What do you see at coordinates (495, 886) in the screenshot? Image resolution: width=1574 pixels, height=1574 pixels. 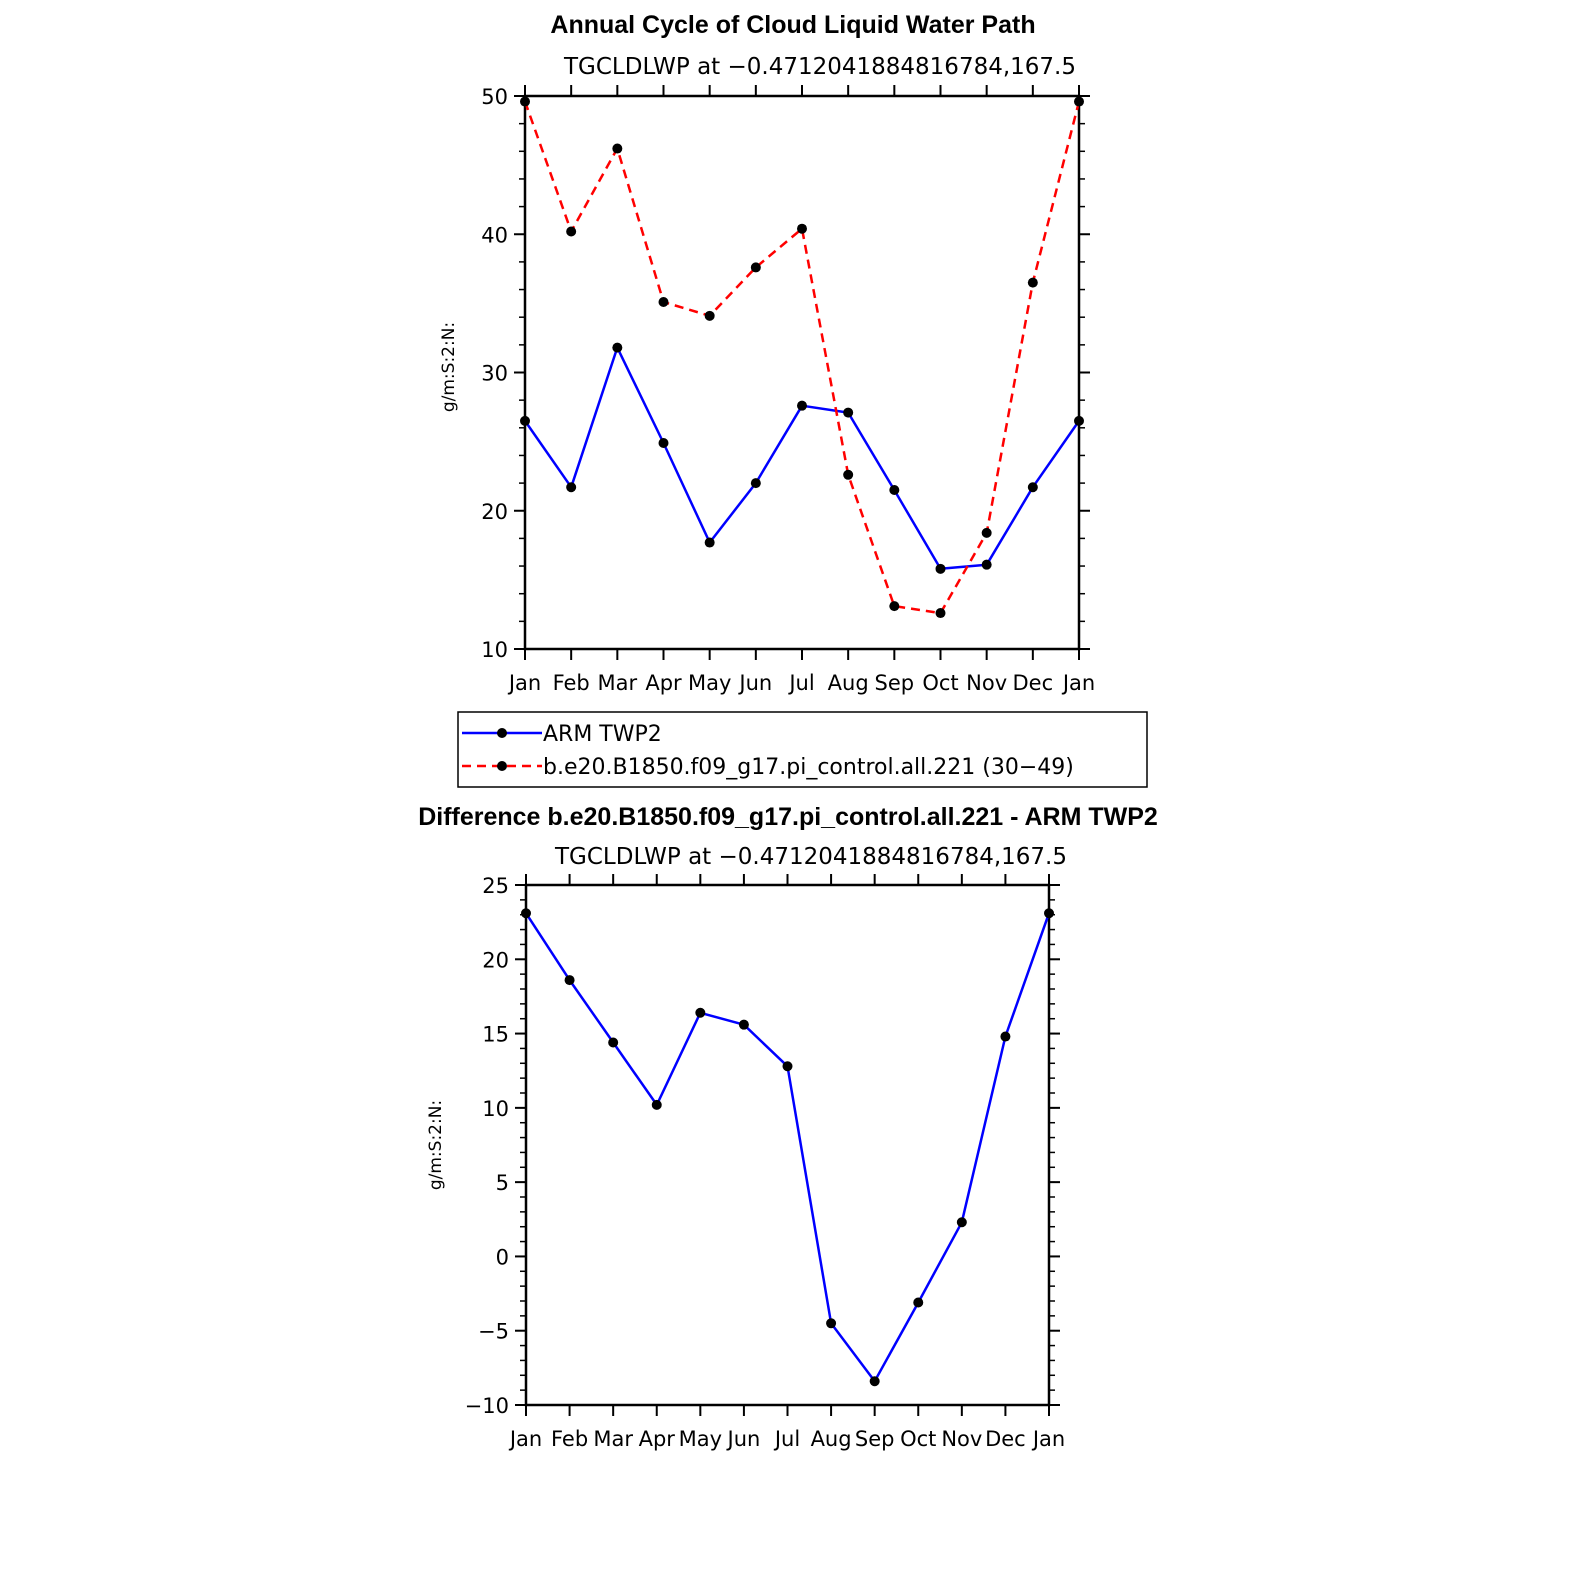 I see `chart2-ytick-label: 25` at bounding box center [495, 886].